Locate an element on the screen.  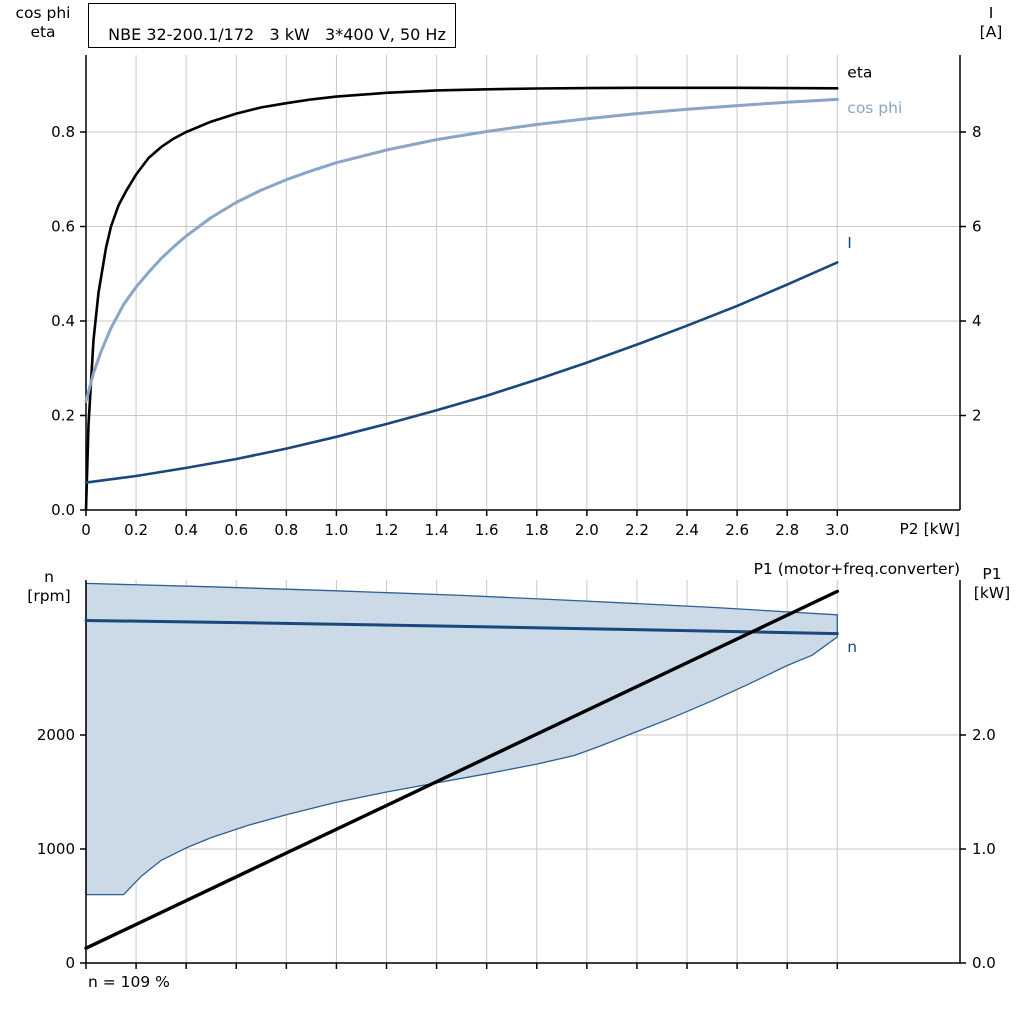
series-n is located at coordinates (461, 627).